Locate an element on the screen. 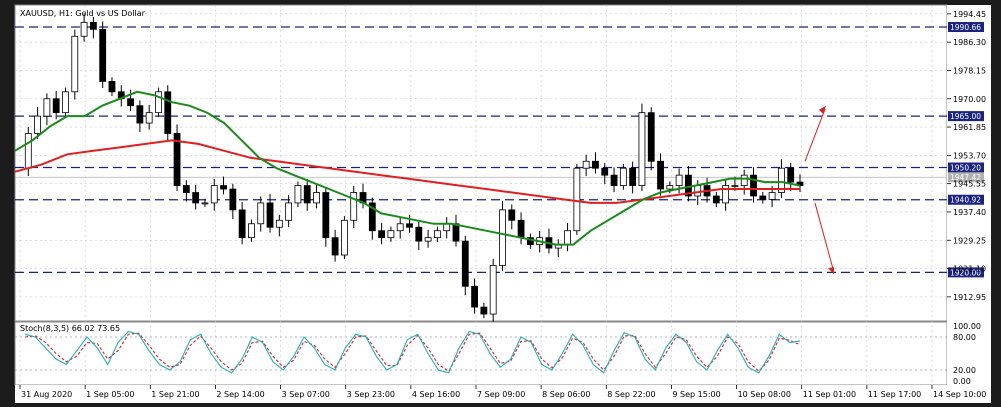 The height and width of the screenshot is (407, 1001). x-tick-label: 14 Sep 10:00 is located at coordinates (959, 394).